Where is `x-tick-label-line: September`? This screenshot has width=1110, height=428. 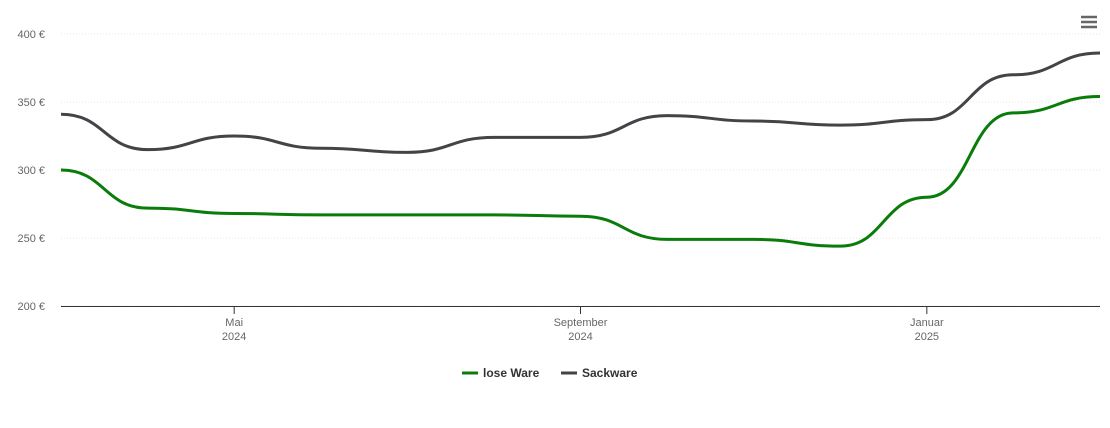
x-tick-label-line: September is located at coordinates (581, 323).